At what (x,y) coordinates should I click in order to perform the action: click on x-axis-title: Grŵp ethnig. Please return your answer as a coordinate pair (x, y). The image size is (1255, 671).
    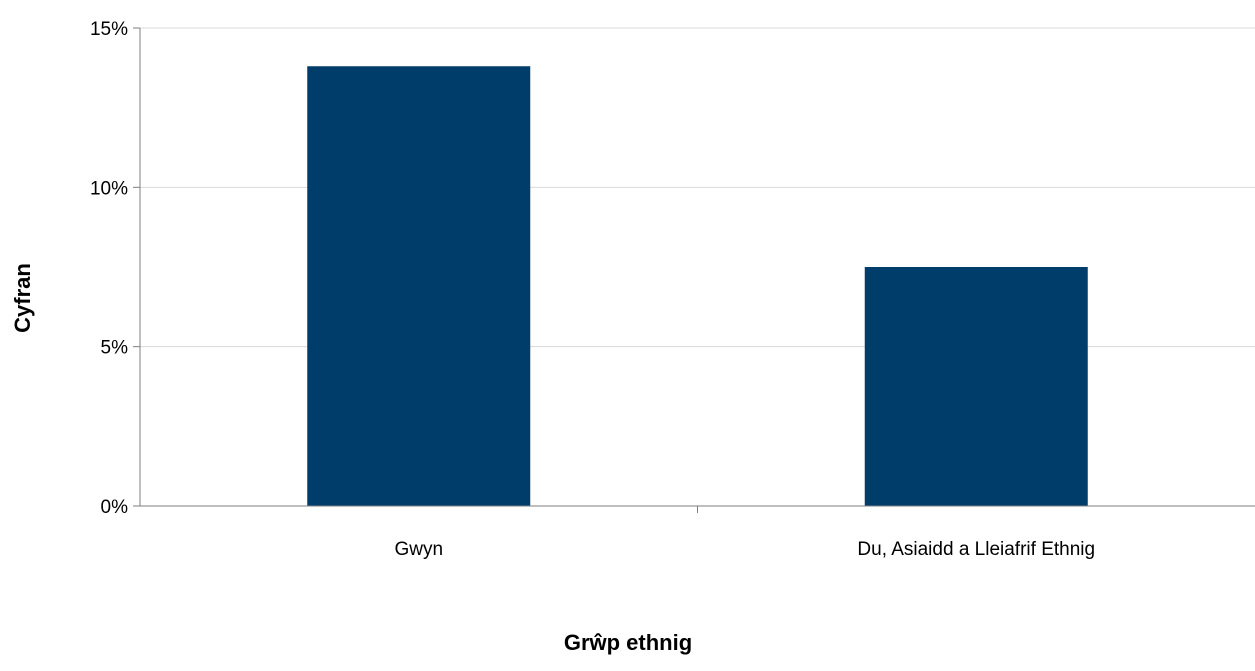
    Looking at the image, I should click on (628, 642).